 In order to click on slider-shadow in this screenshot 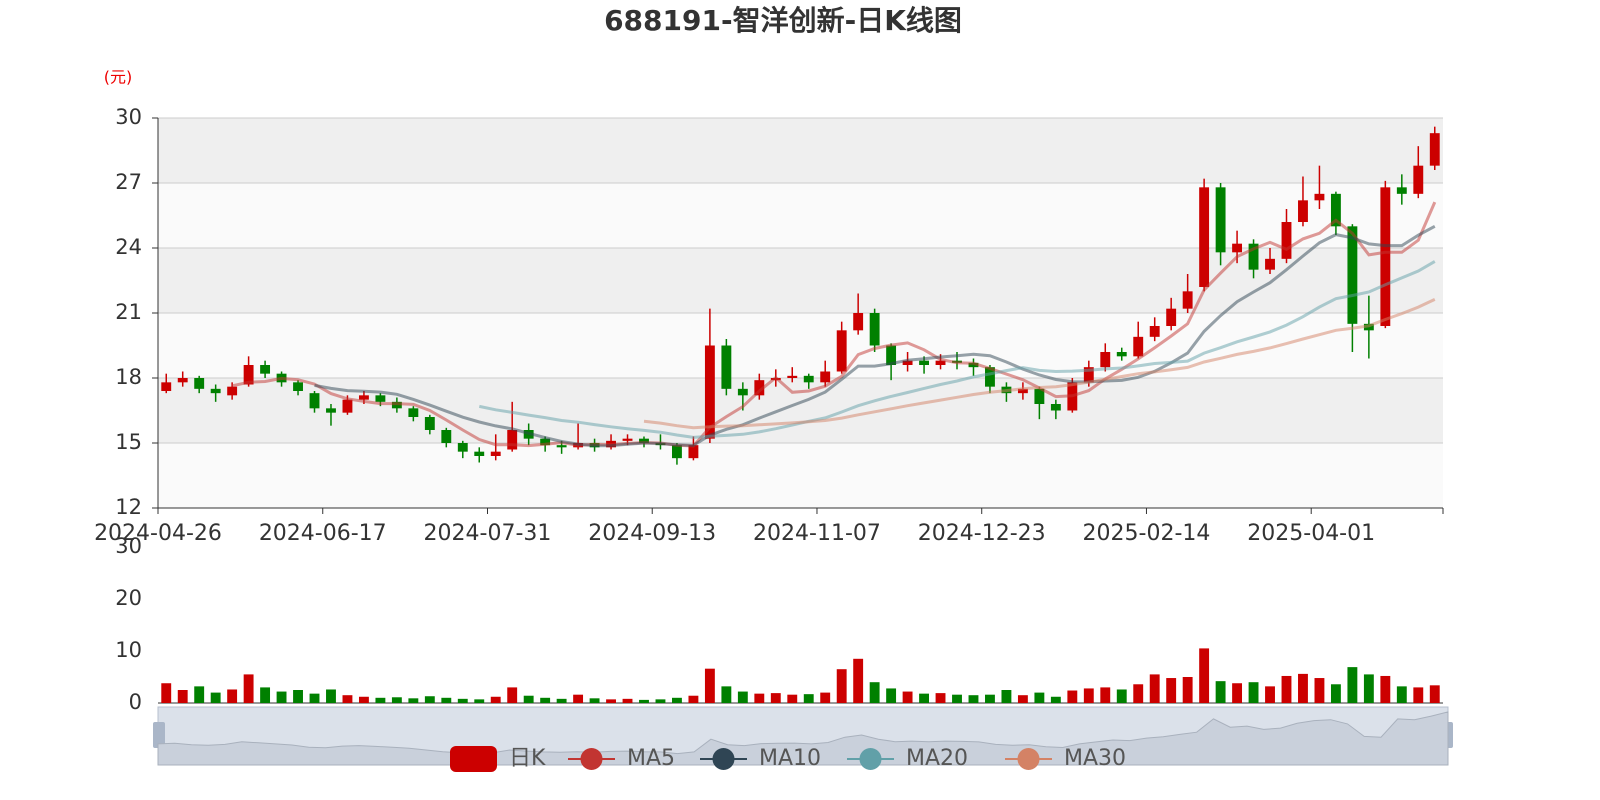, I will do `click(803, 738)`.